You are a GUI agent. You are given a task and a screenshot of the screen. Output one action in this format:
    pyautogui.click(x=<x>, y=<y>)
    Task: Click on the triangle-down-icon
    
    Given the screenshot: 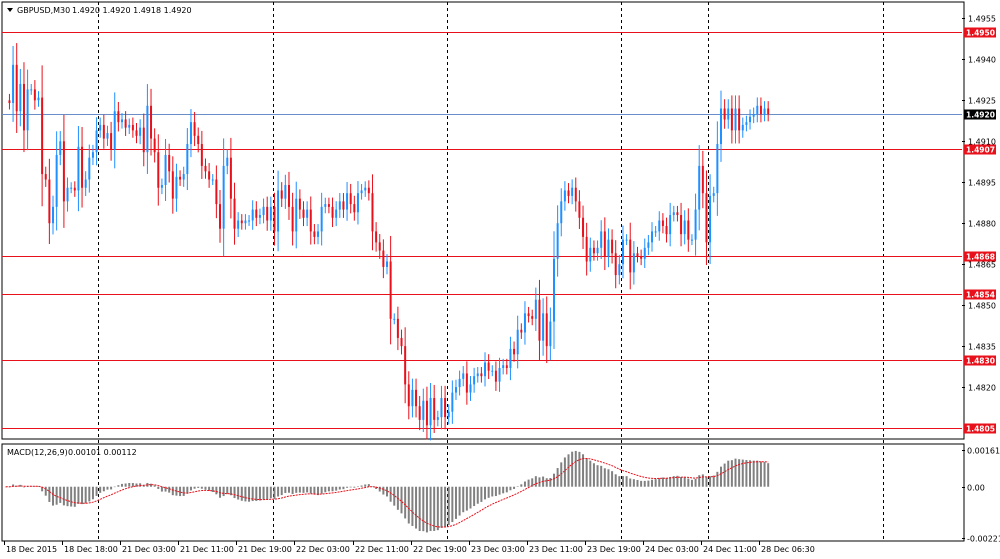 What is the action you would take?
    pyautogui.click(x=10, y=10)
    